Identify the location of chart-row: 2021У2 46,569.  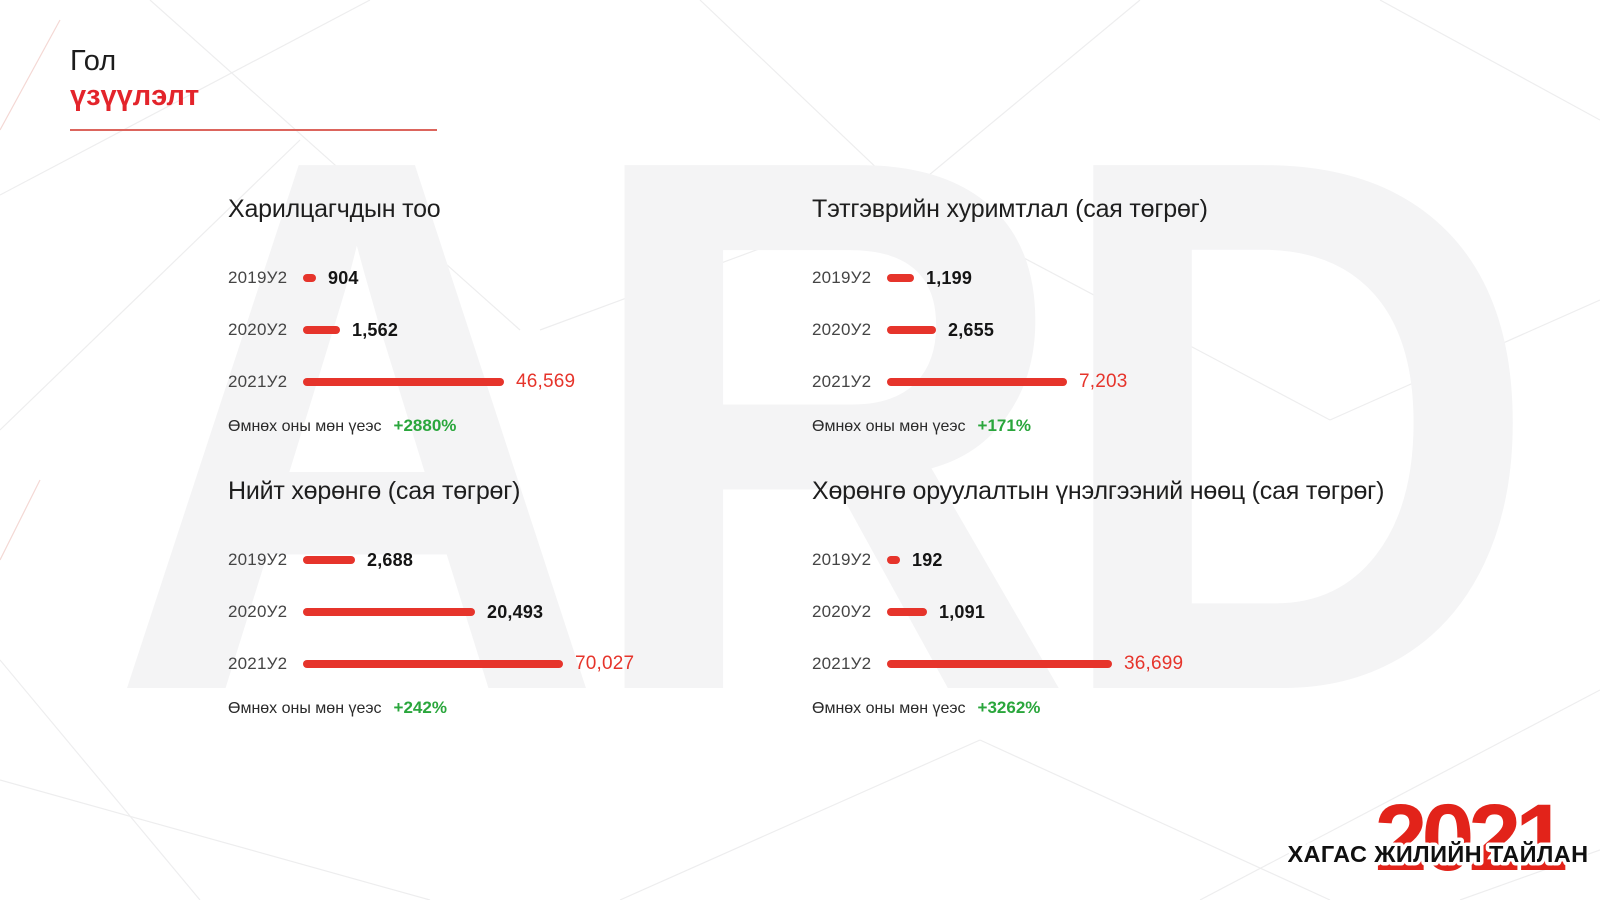
(538, 382).